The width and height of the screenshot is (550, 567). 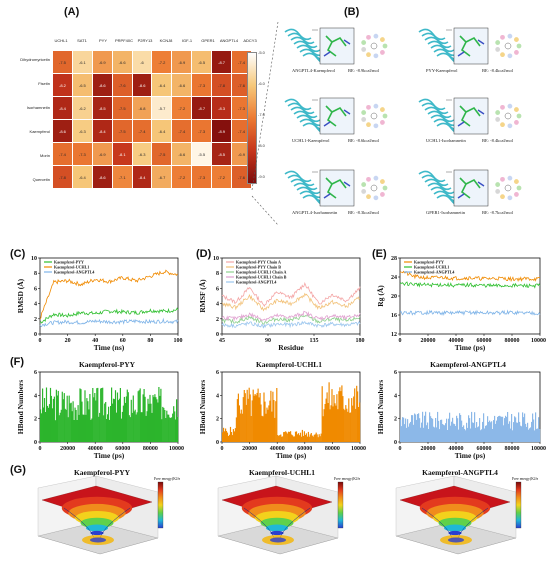 What do you see at coordinates (261, 114) in the screenshot?
I see `colorbar-tick: -7.0` at bounding box center [261, 114].